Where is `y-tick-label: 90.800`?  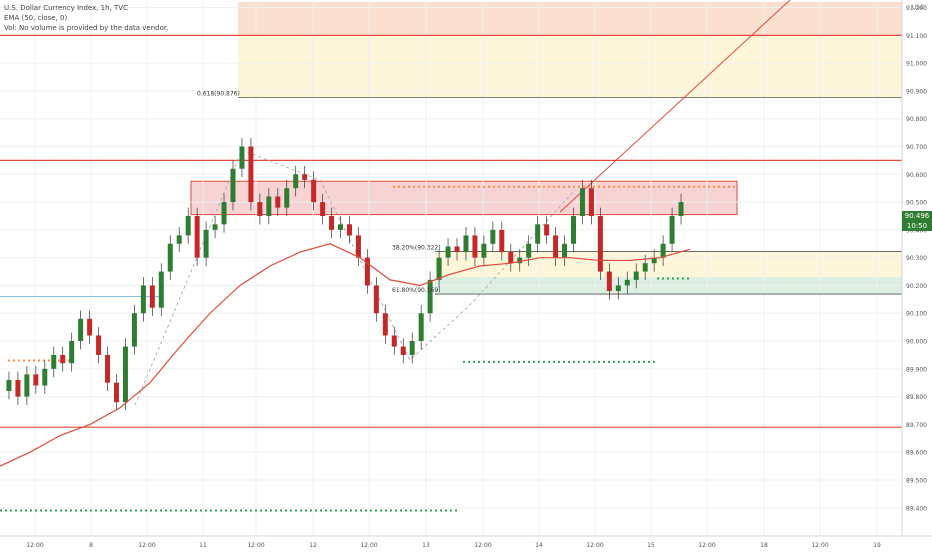 y-tick-label: 90.800 is located at coordinates (916, 119).